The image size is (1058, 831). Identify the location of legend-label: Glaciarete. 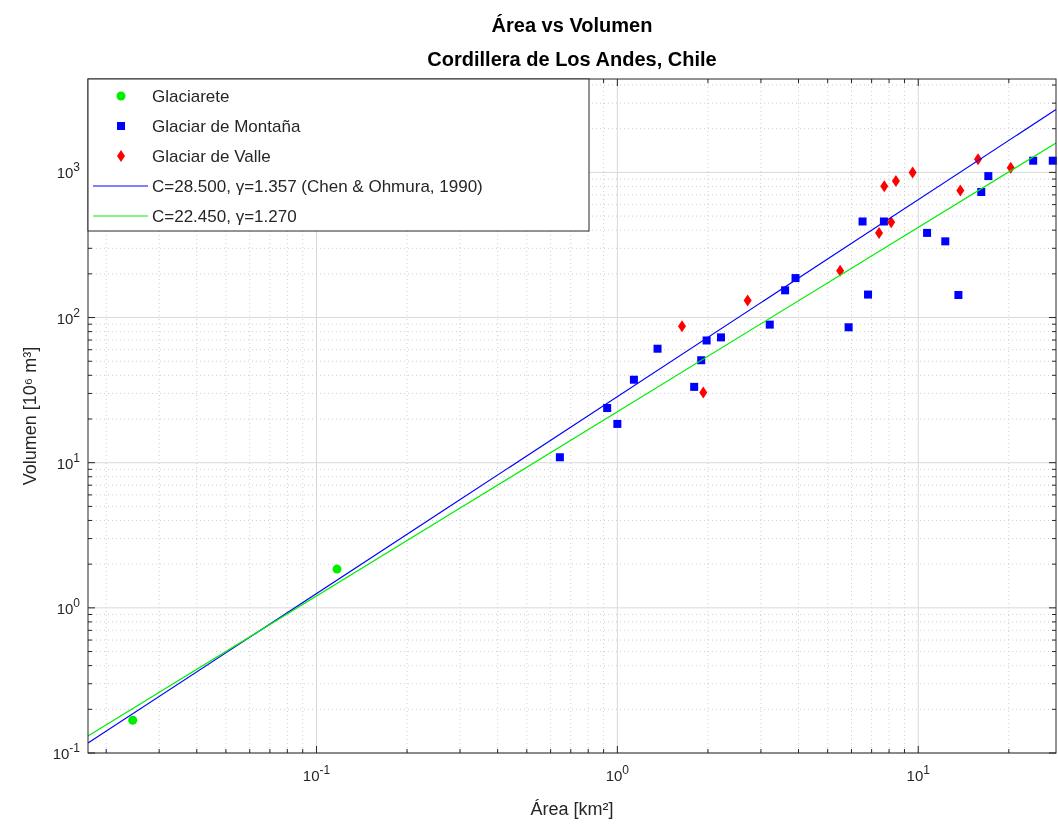
(191, 96).